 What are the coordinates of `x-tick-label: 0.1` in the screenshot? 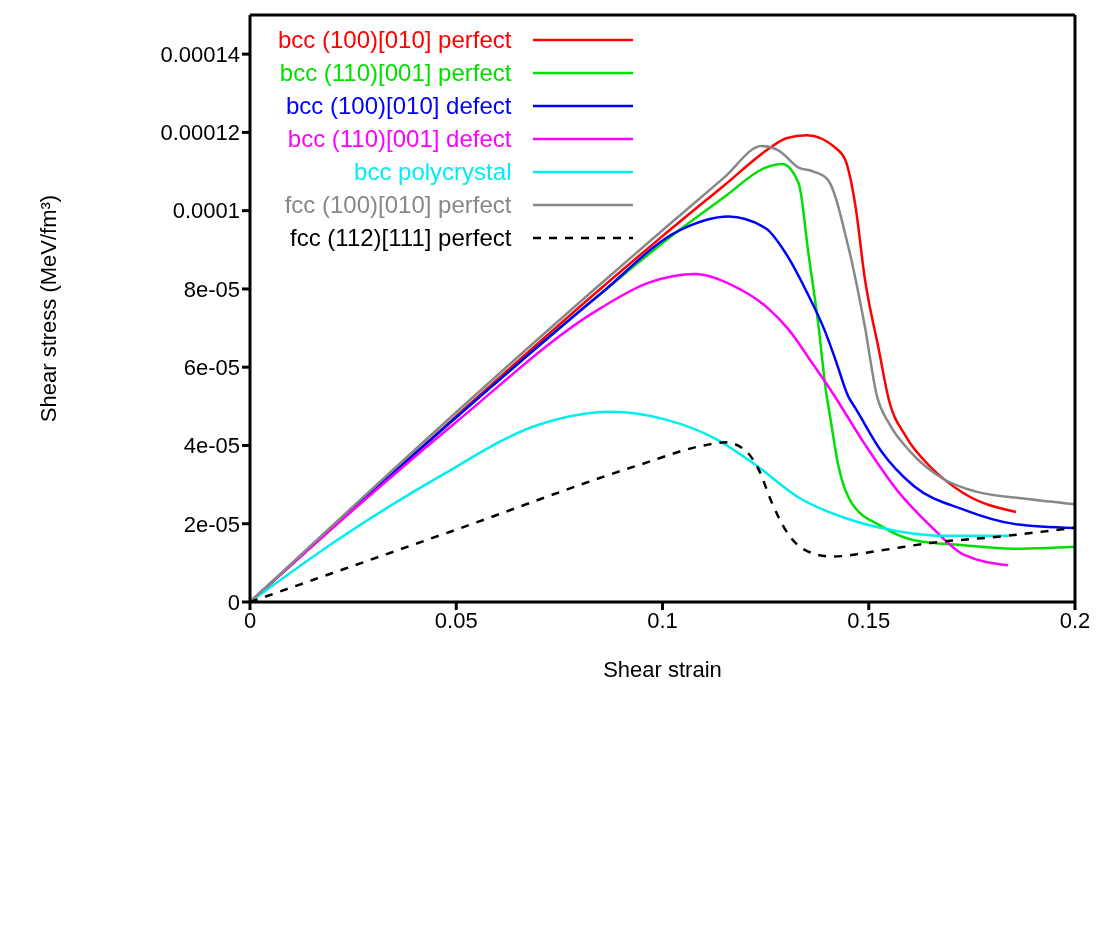 It's located at (662, 620).